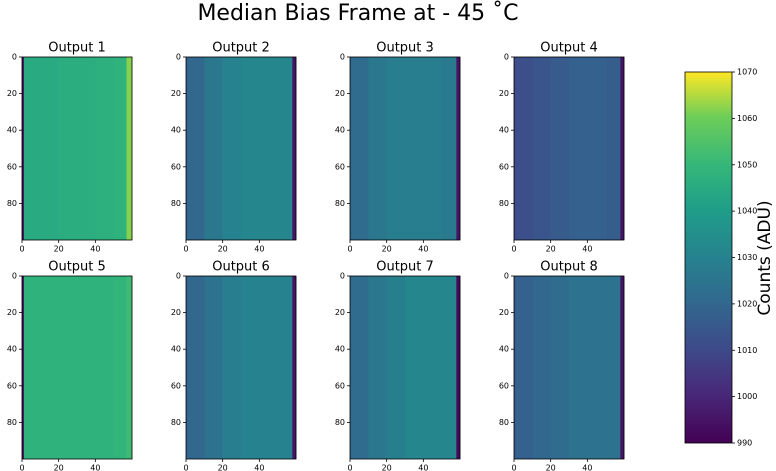 This screenshot has height=471, width=776. I want to click on colorbar-tick-label: 1030, so click(747, 257).